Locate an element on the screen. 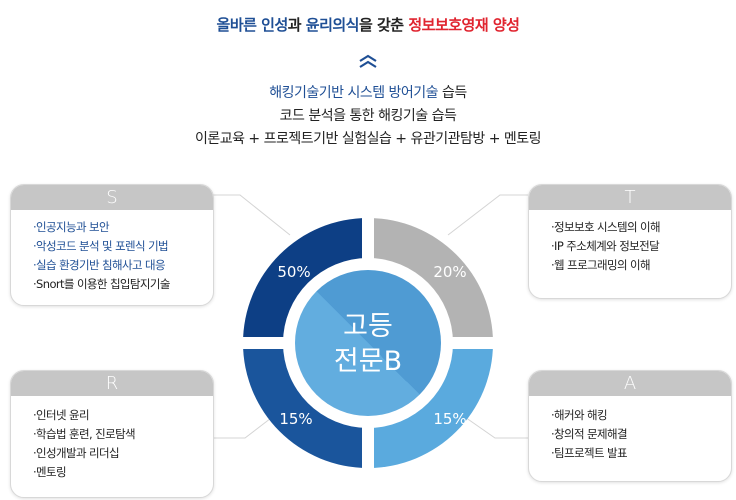  box-a-title: A is located at coordinates (630, 383).